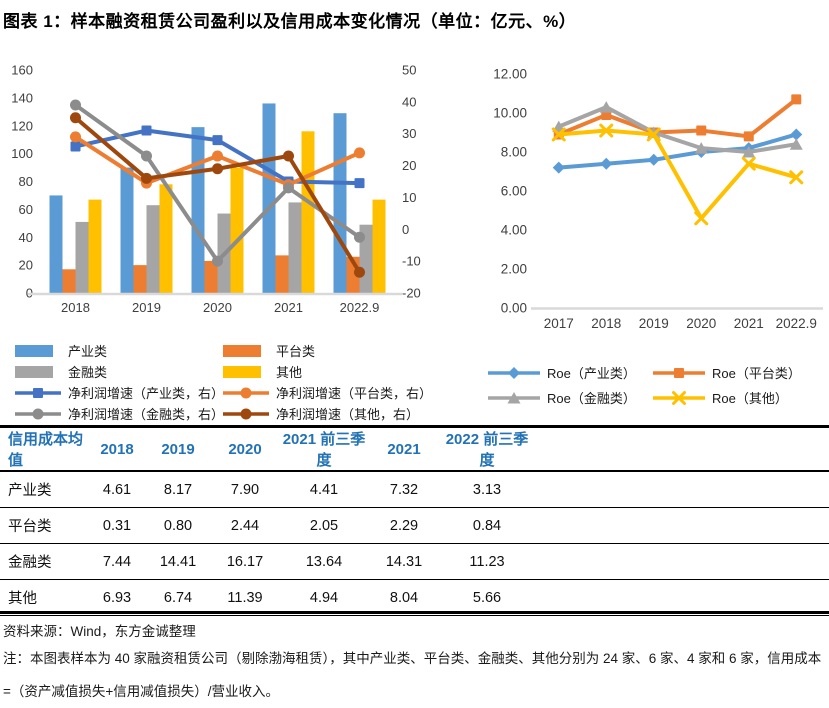 This screenshot has width=829, height=708. I want to click on table-cell: 13.64, so click(324, 561).